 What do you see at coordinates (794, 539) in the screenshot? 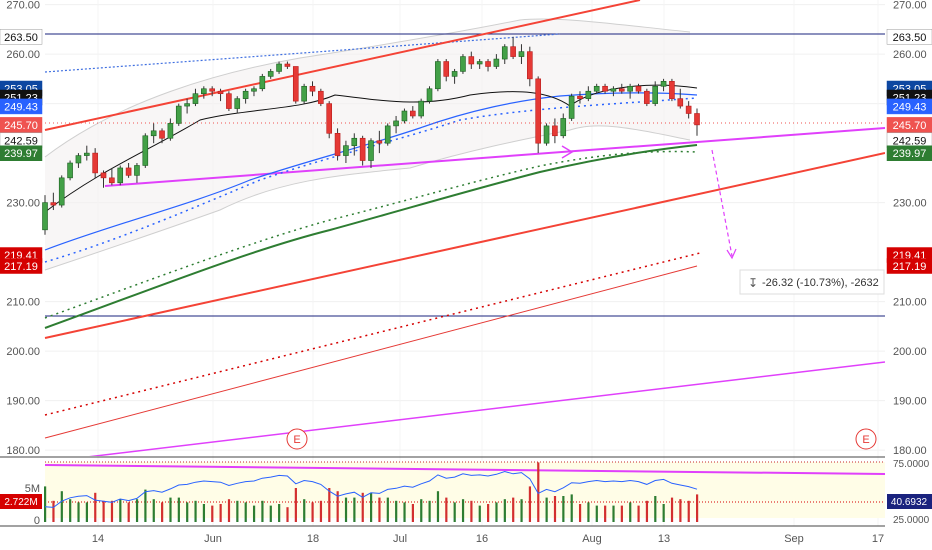
I see `x-tick-label: Sep` at bounding box center [794, 539].